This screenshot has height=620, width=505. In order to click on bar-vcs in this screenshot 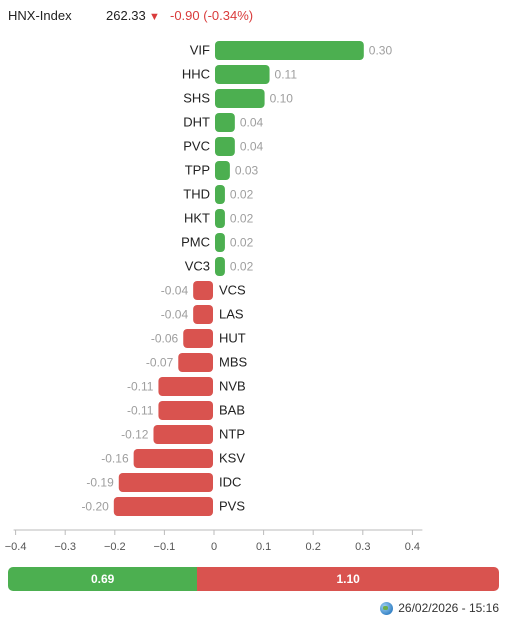, I will do `click(203, 290)`.